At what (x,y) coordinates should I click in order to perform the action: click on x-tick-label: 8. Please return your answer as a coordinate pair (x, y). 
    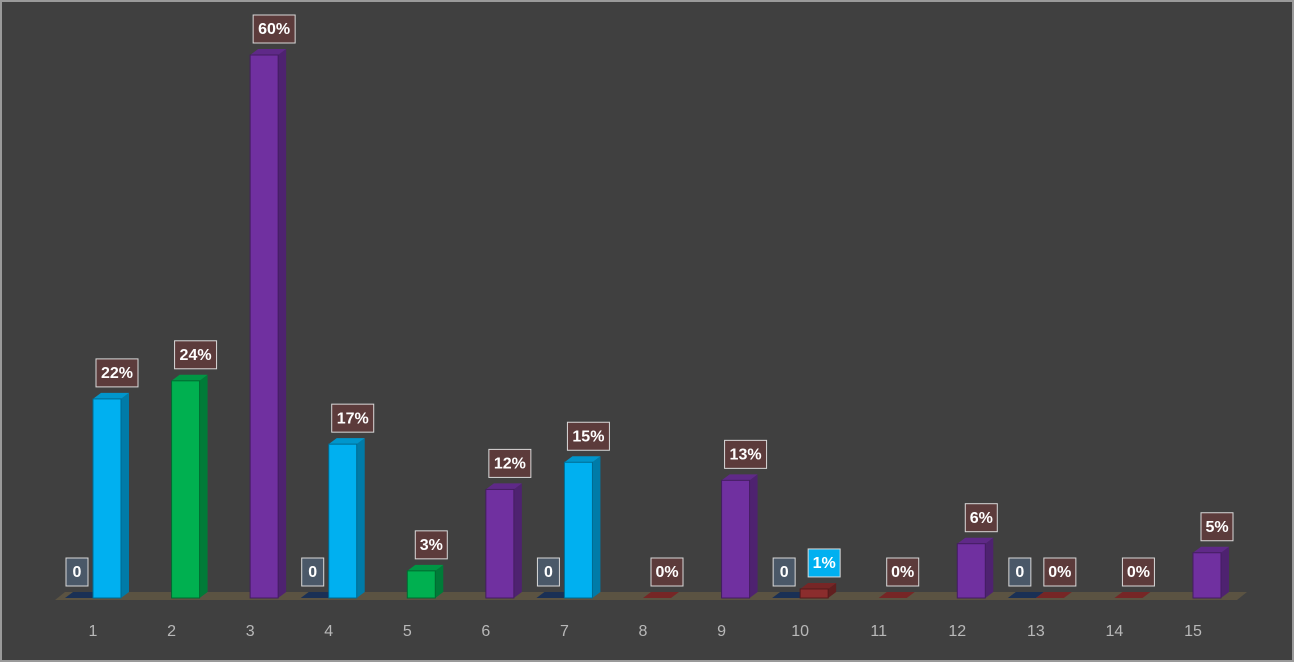
    Looking at the image, I should click on (643, 631).